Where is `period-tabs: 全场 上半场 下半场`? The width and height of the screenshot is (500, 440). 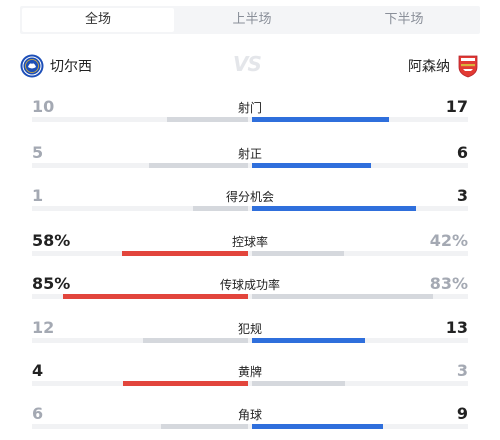
period-tabs: 全场 上半场 下半场 is located at coordinates (250, 20).